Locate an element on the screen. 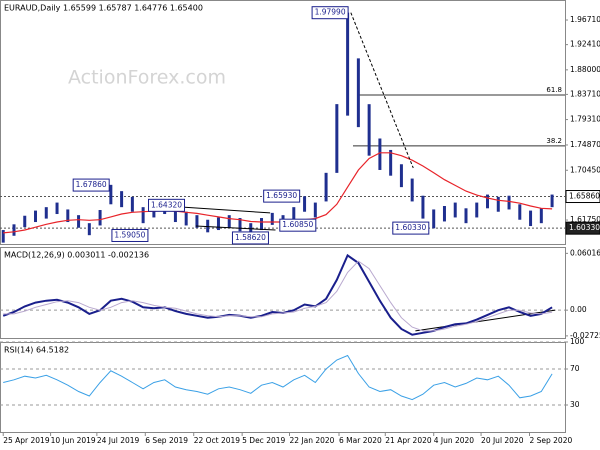 This screenshot has height=450, width=600. x-tick-label: 21 Apr 2020 is located at coordinates (408, 440).